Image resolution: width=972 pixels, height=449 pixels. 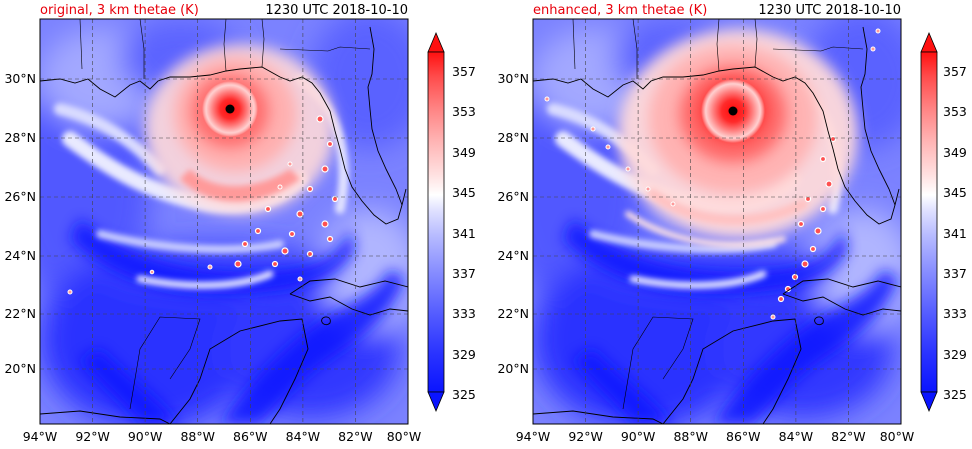 What do you see at coordinates (203, 205) in the screenshot?
I see `convective-cells` at bounding box center [203, 205].